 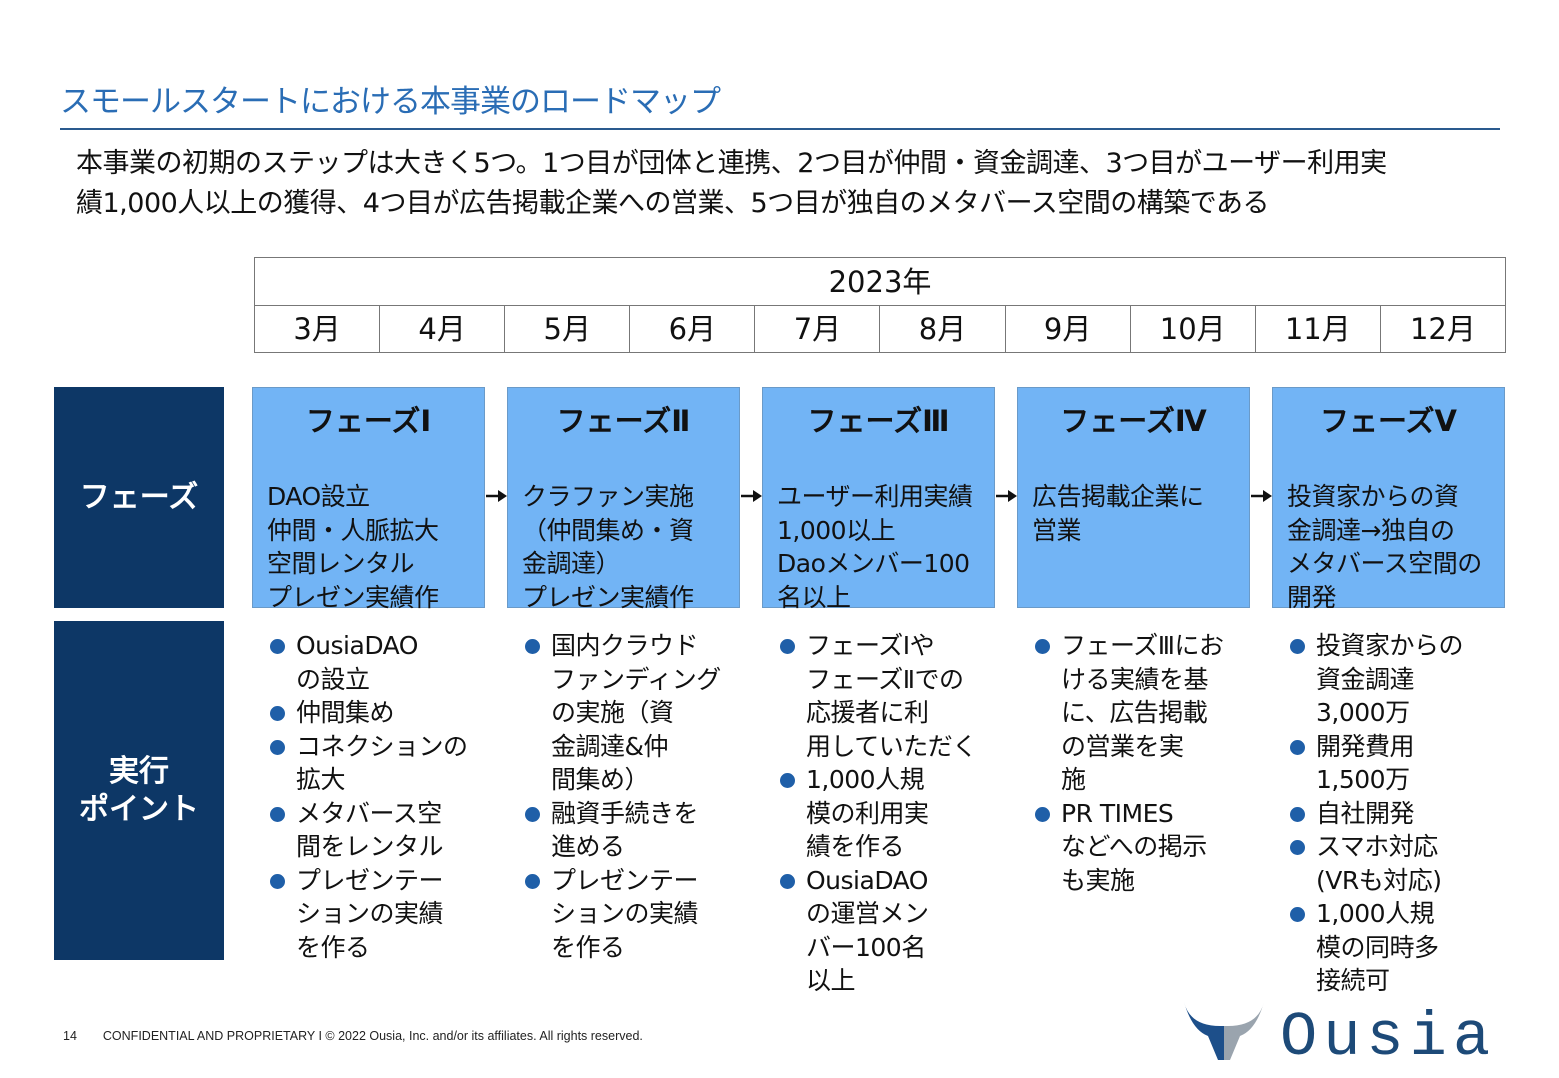 I want to click on phase-box: フェーズⅡ クラファン実施 （仲間集め・資 金調達） プレゼン実績作, so click(x=623, y=499).